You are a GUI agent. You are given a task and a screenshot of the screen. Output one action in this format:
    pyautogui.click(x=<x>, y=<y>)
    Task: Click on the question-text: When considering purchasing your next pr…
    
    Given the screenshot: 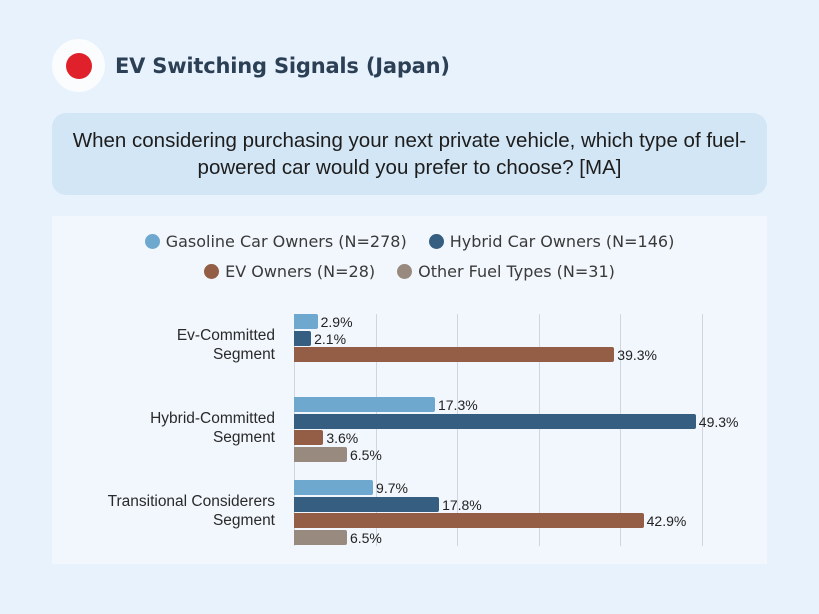 What is the action you would take?
    pyautogui.click(x=409, y=154)
    